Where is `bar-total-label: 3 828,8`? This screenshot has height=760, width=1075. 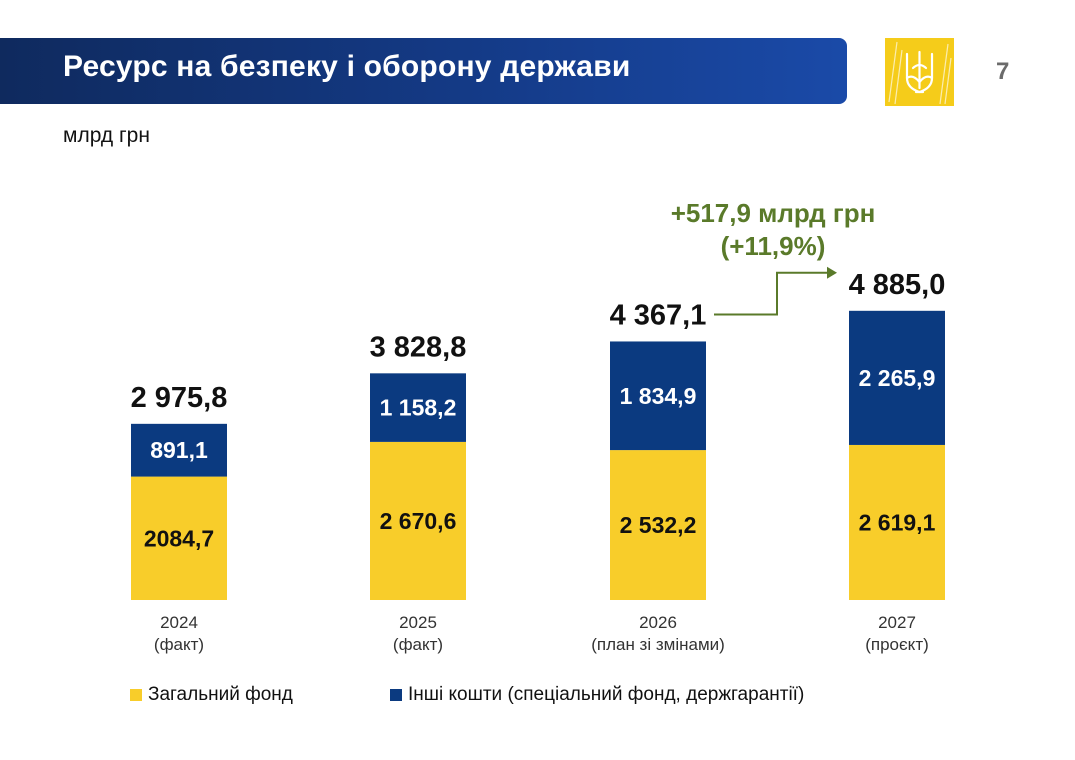 bar-total-label: 3 828,8 is located at coordinates (418, 347).